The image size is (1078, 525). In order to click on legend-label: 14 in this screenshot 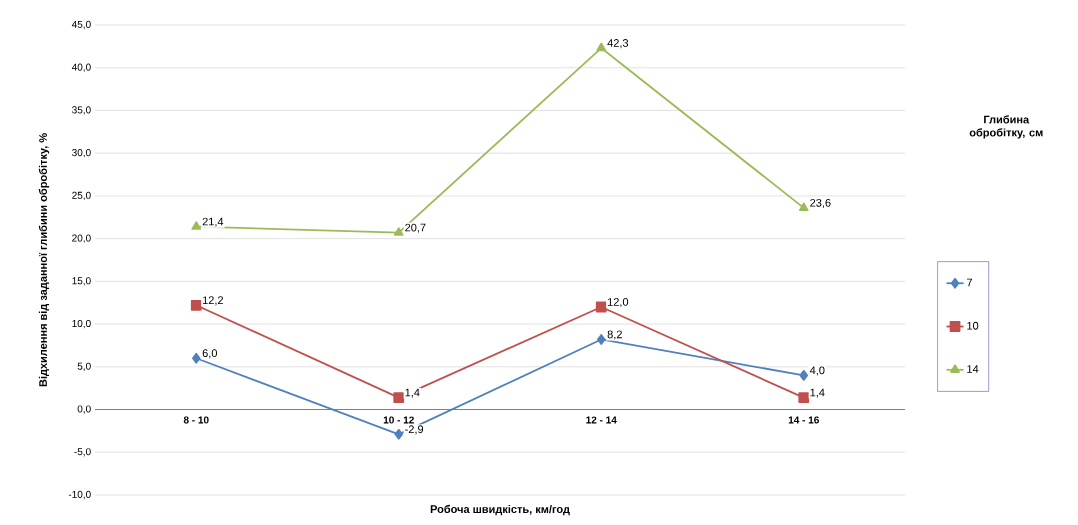, I will do `click(973, 369)`.